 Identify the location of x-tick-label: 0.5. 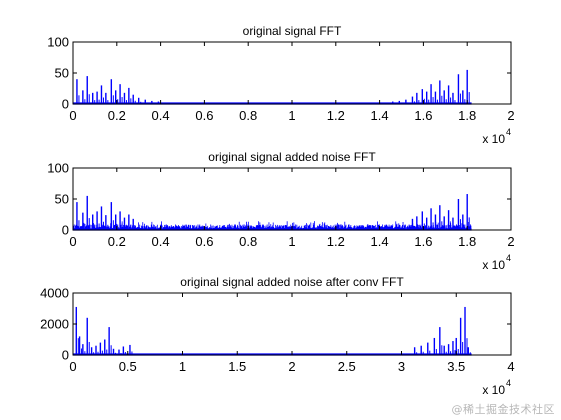
(128, 366).